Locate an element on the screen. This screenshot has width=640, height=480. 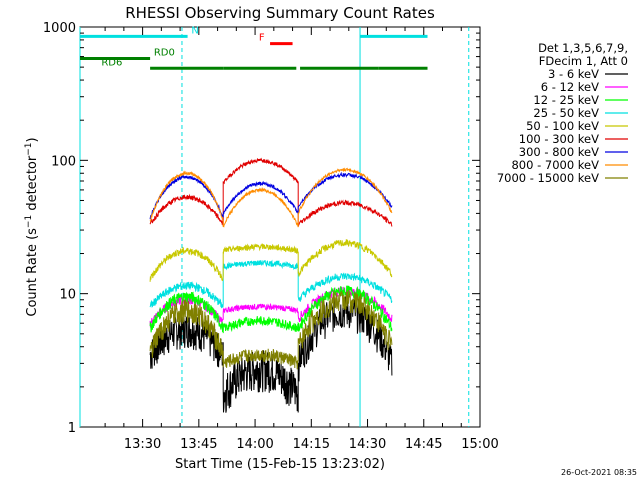
legend-label: 800 - 7000 keV is located at coordinates (555, 165).